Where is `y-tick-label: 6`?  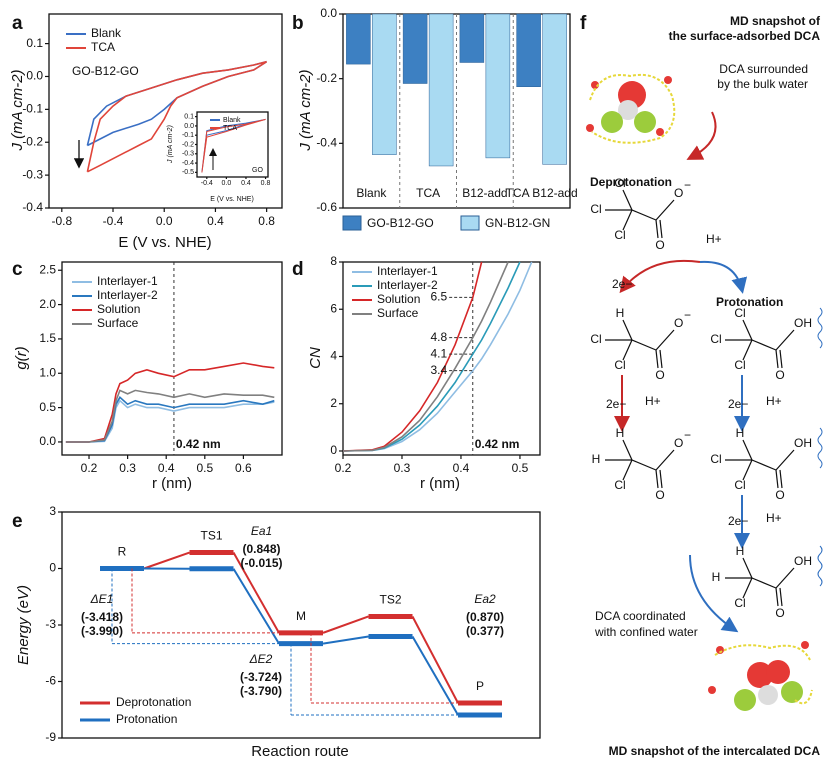 y-tick-label: 6 is located at coordinates (333, 308).